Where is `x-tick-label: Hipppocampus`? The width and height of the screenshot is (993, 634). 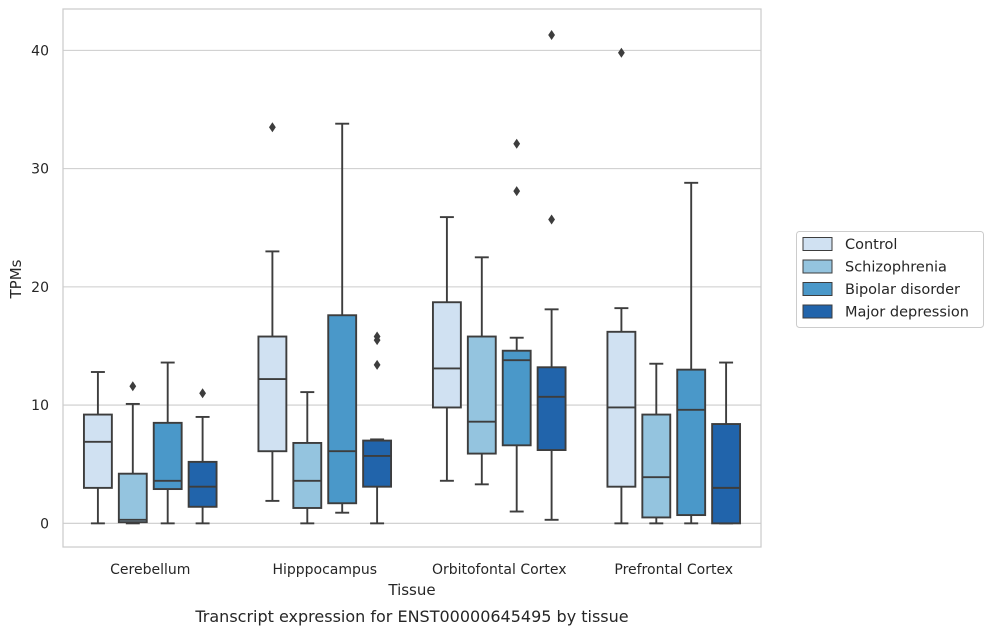
x-tick-label: Hipppocampus is located at coordinates (324, 570).